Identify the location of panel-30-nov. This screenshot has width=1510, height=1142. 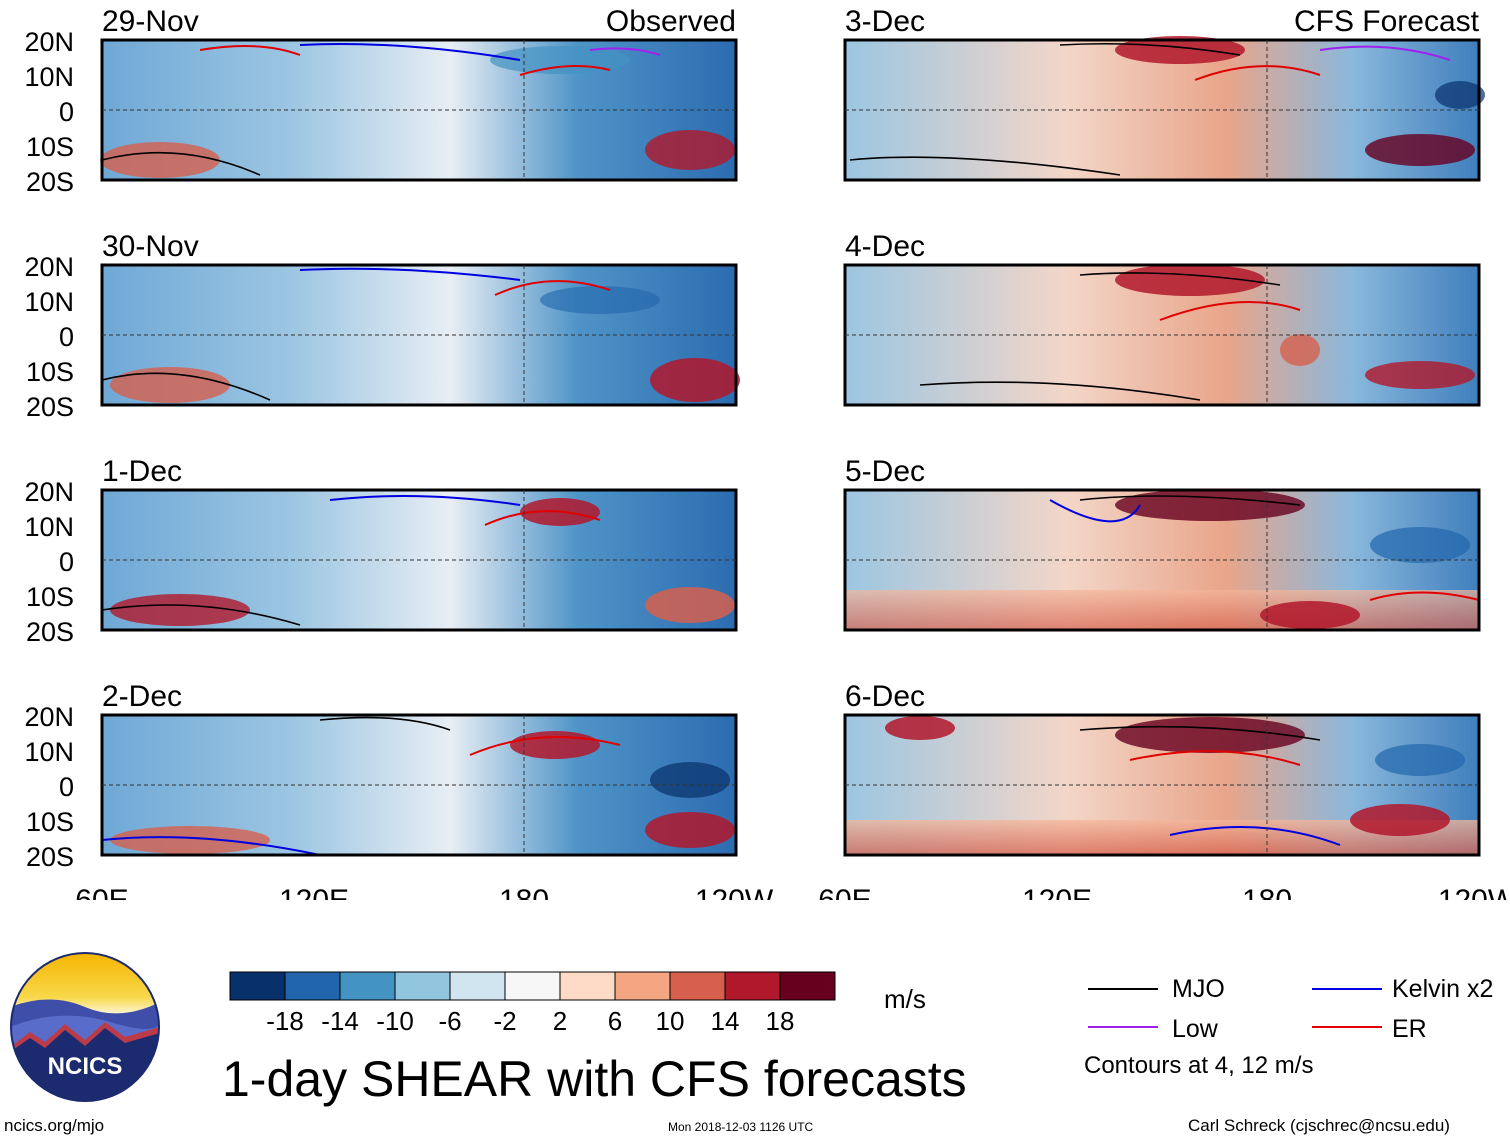
(420, 335).